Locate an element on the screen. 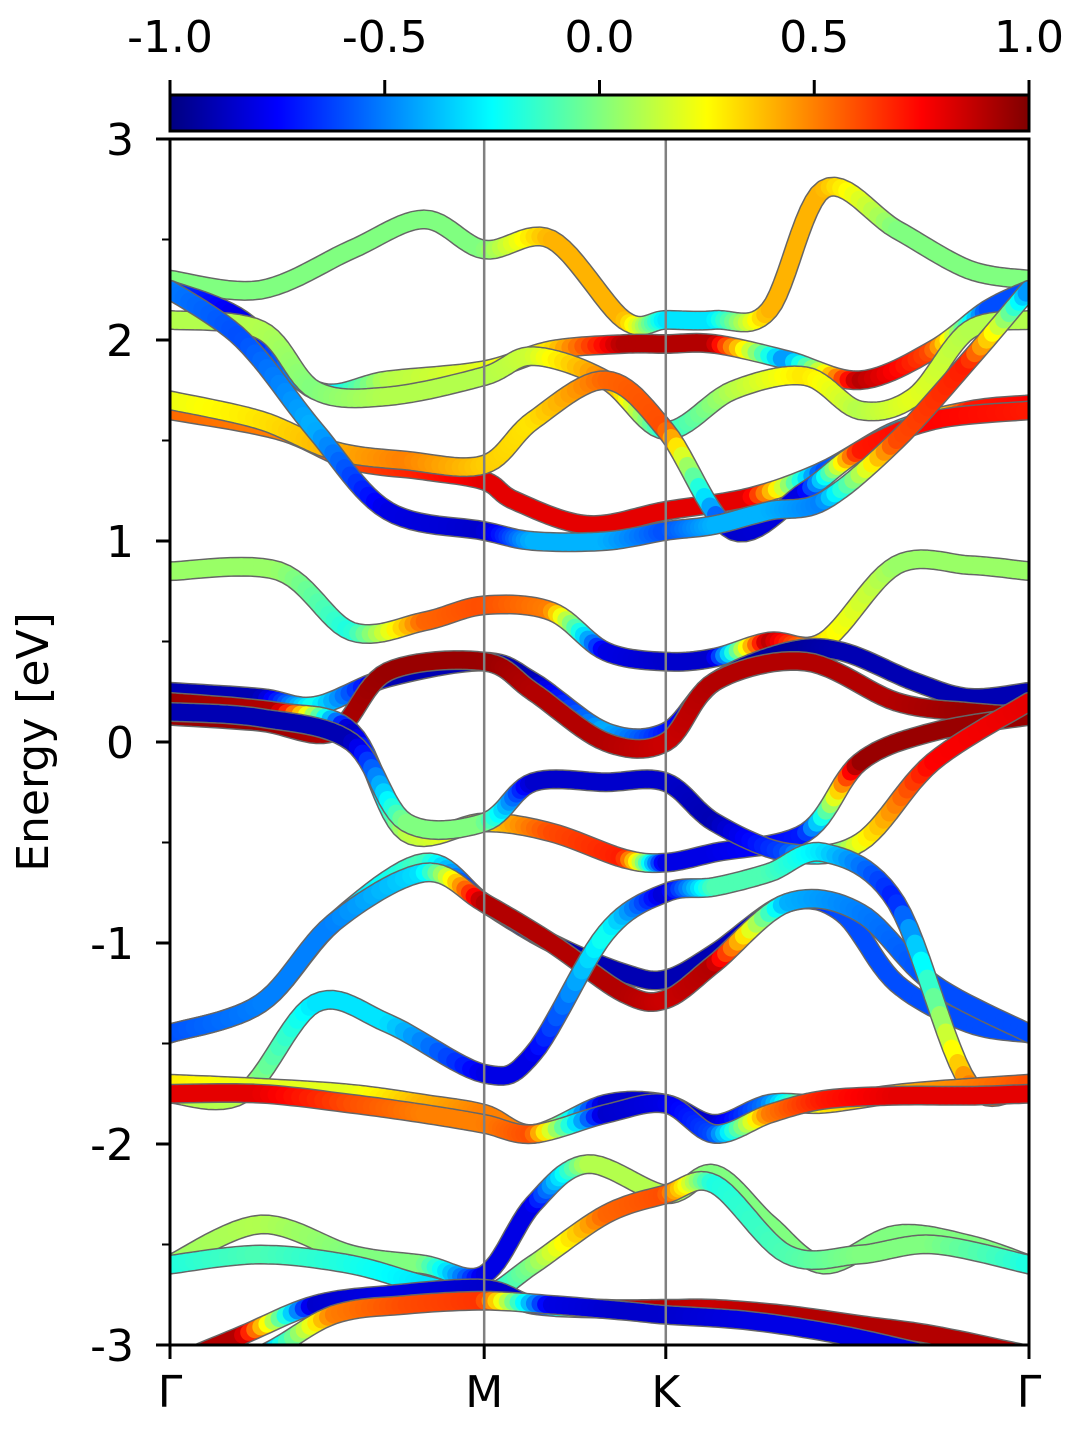 Image resolution: width=1080 pixels, height=1440 pixels. colorbar-ticks: -1.0 -0.5 0.0 0.5 1.0 is located at coordinates (595, 53).